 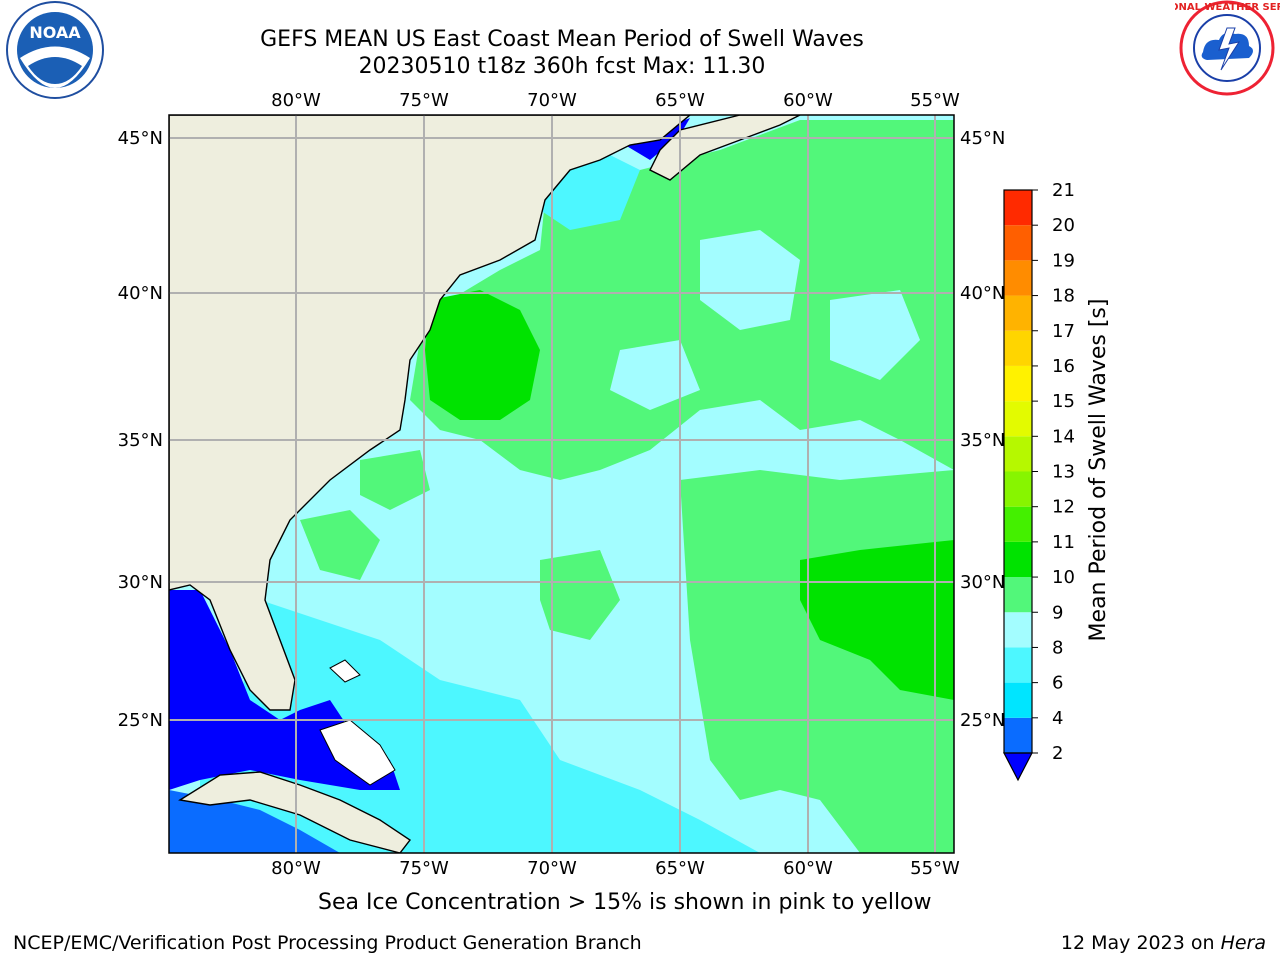 I want to click on latitude-labels-left: 45°N 40°N 35°N 30°N 25°N, so click(x=140, y=429).